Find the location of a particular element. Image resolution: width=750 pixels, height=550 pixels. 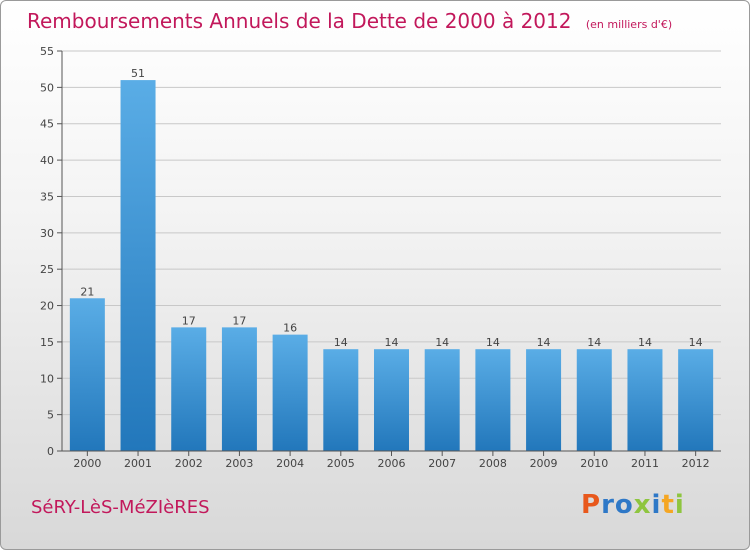

x-tick-label: 2008 is located at coordinates (493, 463).